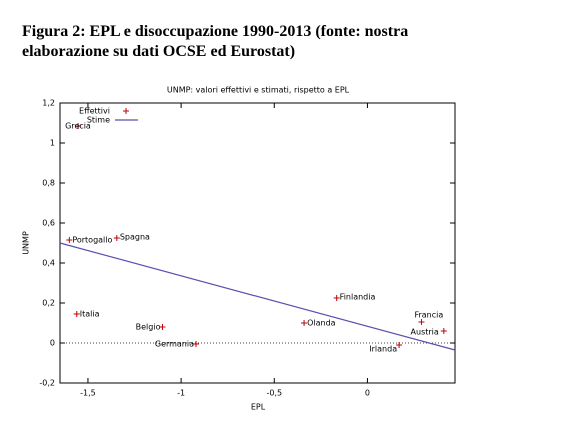 The width and height of the screenshot is (584, 431). Describe the element at coordinates (148, 327) in the screenshot. I see `point-label: Belgio` at that location.